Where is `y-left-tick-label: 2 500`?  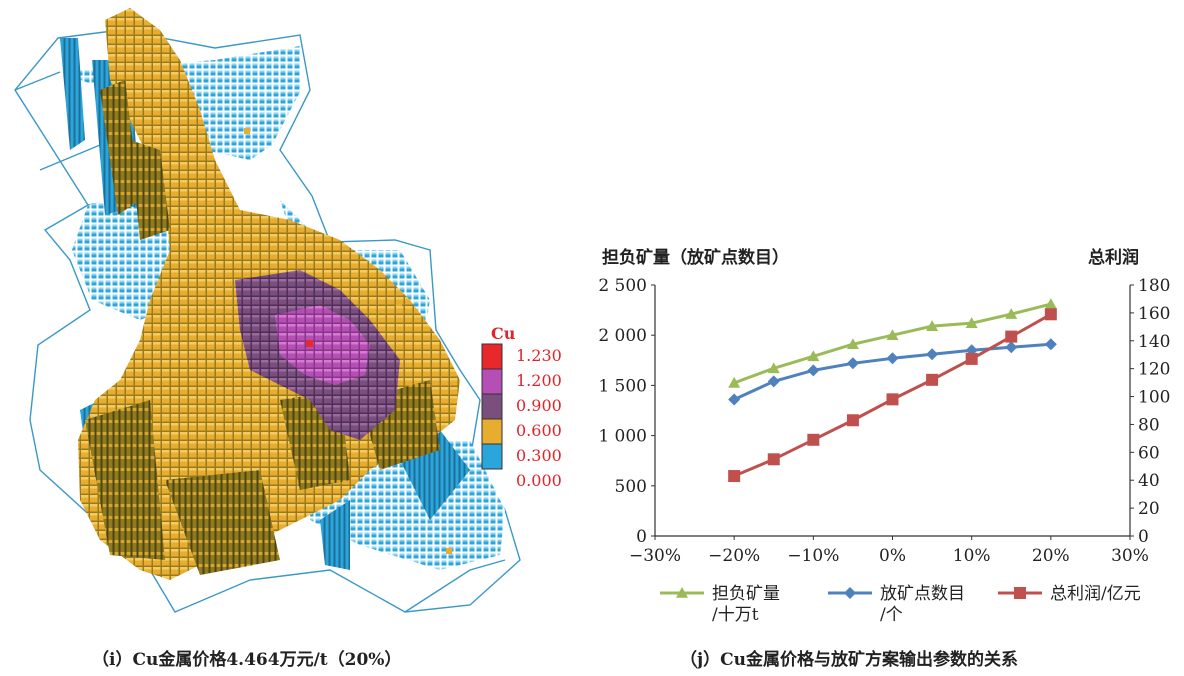 y-left-tick-label: 2 500 is located at coordinates (622, 286).